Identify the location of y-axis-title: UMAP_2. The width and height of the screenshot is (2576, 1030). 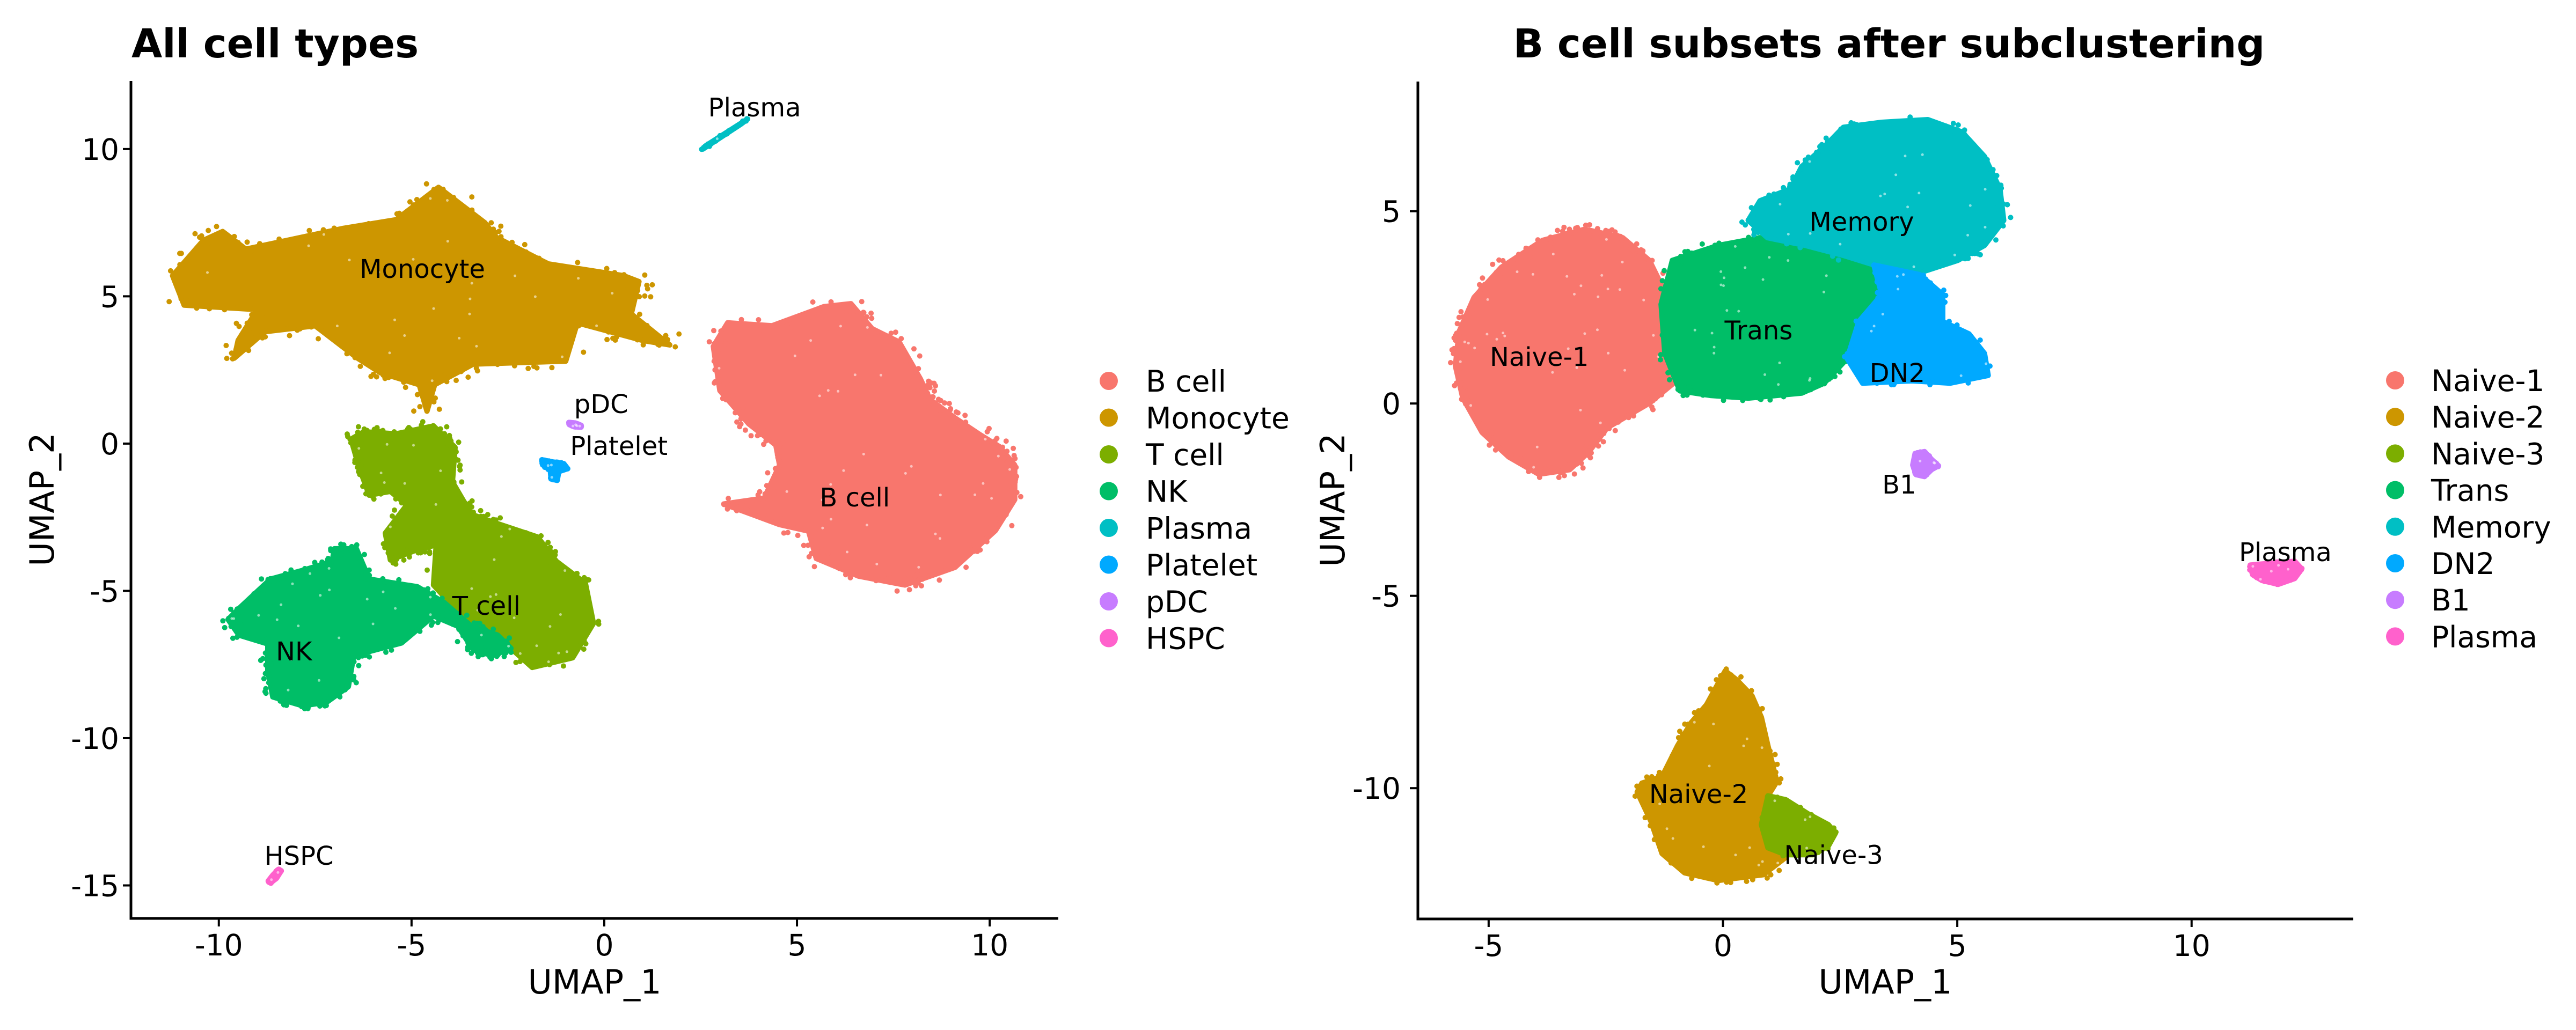
(42, 499).